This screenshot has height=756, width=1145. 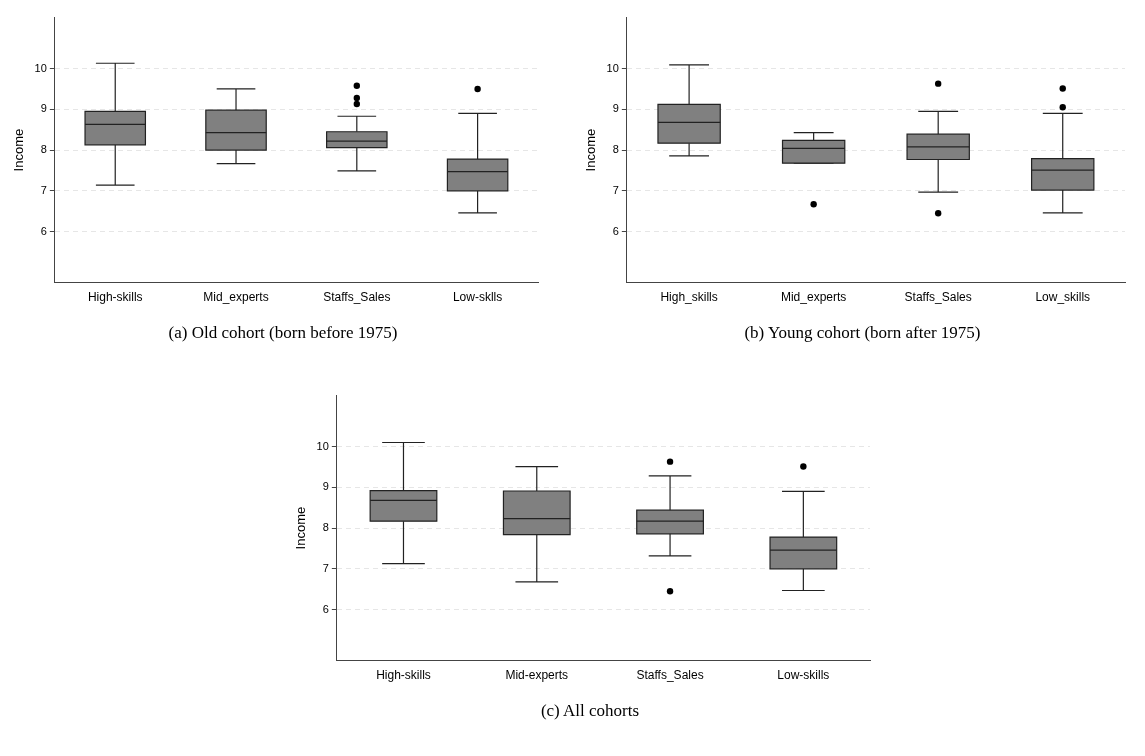 What do you see at coordinates (803, 675) in the screenshot?
I see `x-tick-label: Low-skills` at bounding box center [803, 675].